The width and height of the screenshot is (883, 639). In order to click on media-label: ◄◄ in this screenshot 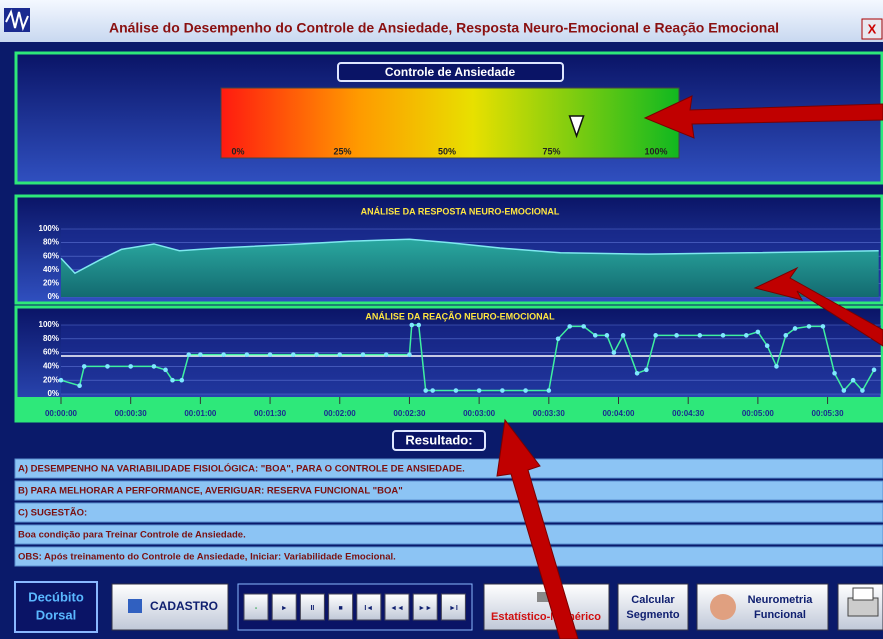, I will do `click(397, 608)`.